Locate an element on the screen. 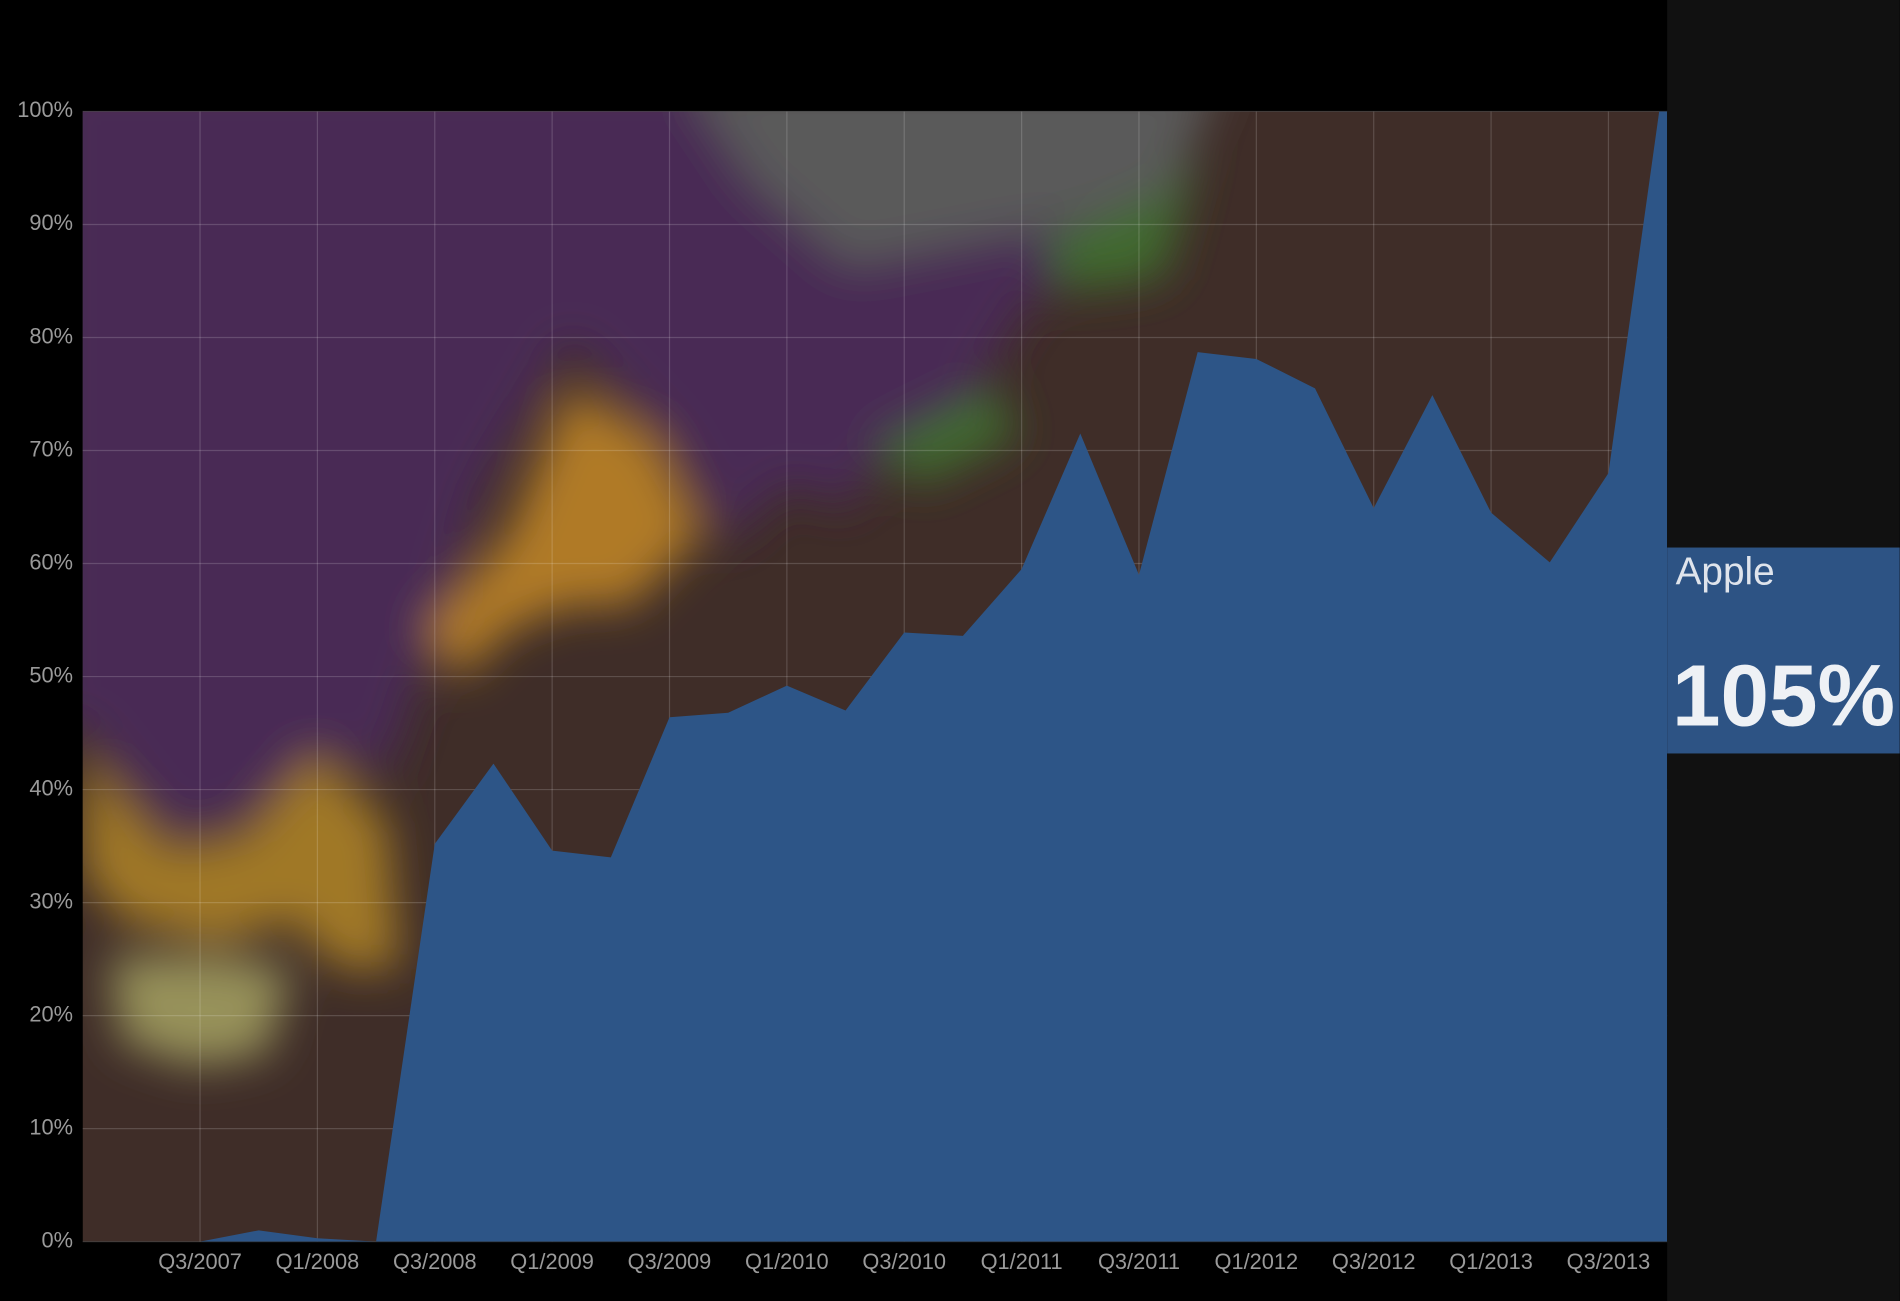  x-tick-label: Q1/2011 is located at coordinates (1022, 1261).